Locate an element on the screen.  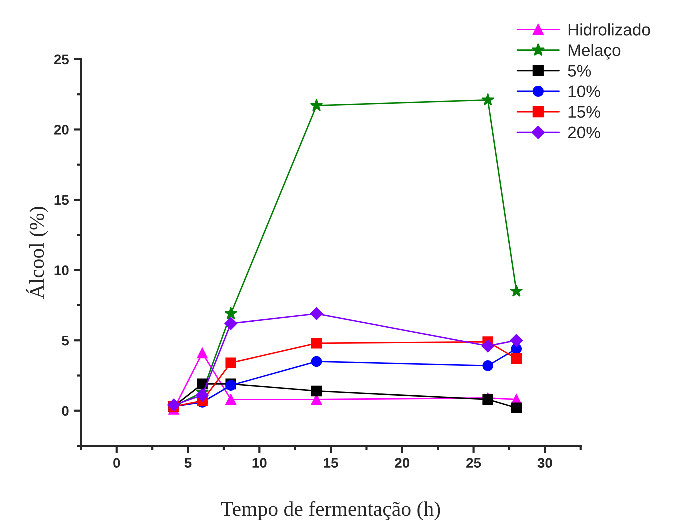
legend-label: 15% is located at coordinates (584, 112).